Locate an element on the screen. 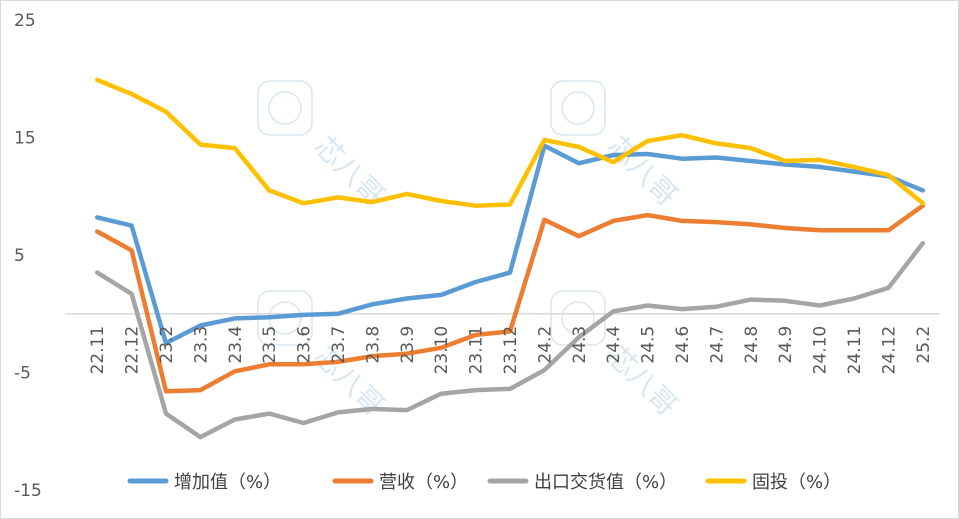 This screenshot has height=519, width=959. x-tick-label: 23.10 is located at coordinates (442, 350).